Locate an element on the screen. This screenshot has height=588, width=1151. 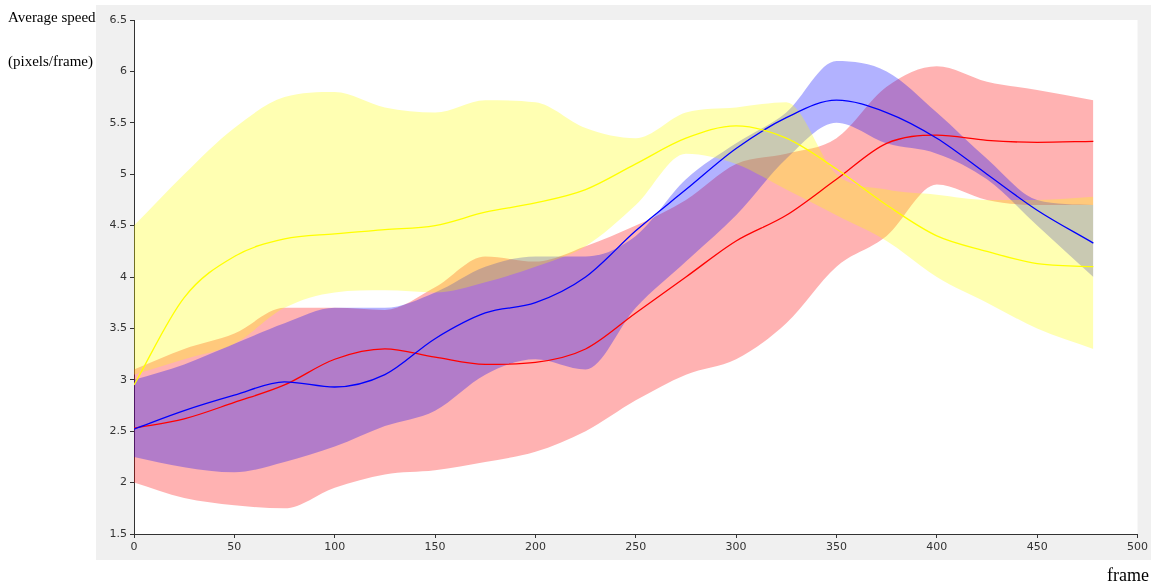
y-tick-label: 6.5 is located at coordinates (118, 19).